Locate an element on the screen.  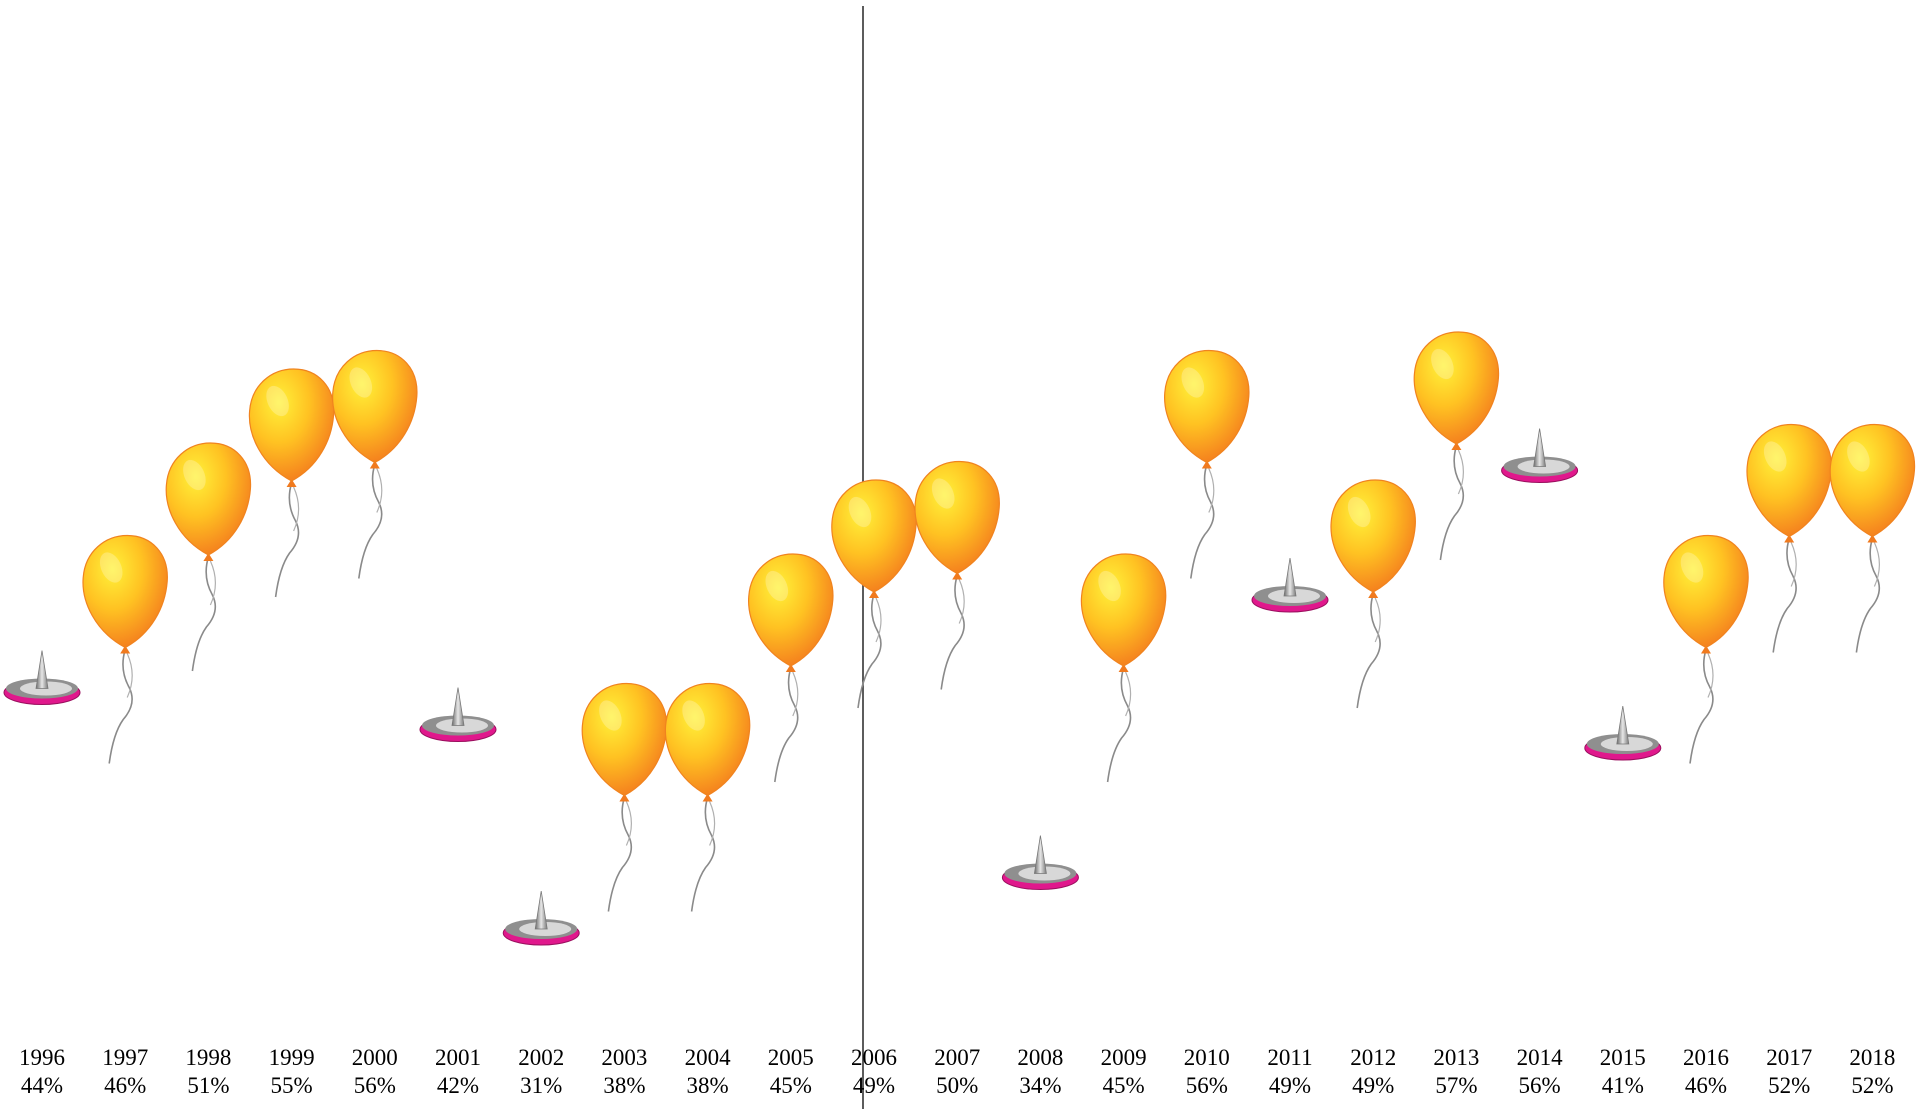
year-label: 1998 is located at coordinates (208, 1057).